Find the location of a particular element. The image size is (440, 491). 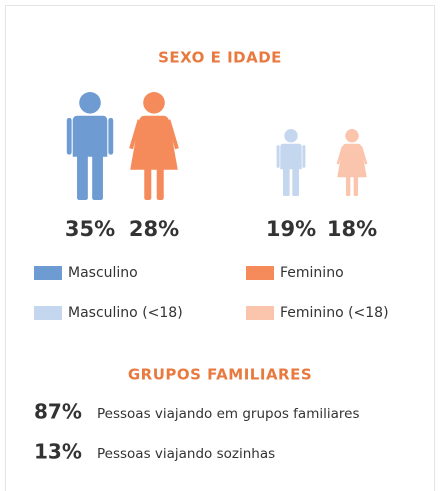

row-percentage: 13% is located at coordinates (58, 452).